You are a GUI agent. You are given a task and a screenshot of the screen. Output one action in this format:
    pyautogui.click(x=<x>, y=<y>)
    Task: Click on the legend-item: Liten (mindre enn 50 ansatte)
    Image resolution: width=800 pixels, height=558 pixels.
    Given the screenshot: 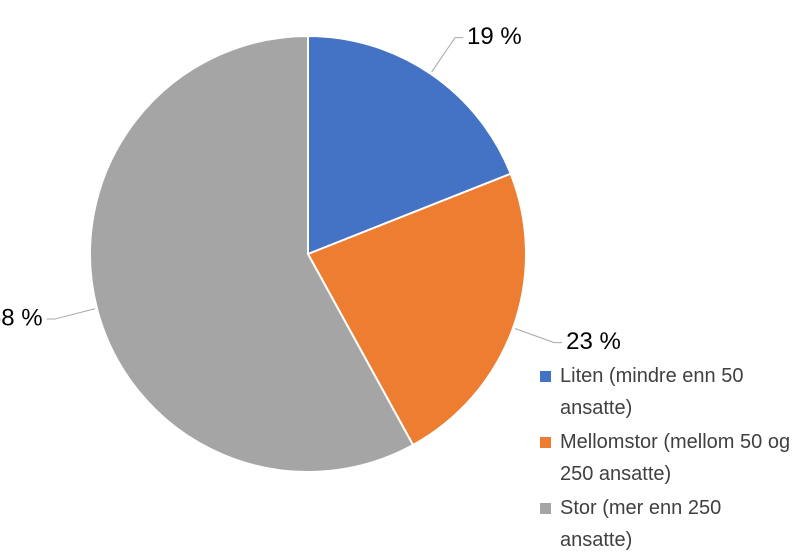 What is the action you would take?
    pyautogui.click(x=667, y=392)
    